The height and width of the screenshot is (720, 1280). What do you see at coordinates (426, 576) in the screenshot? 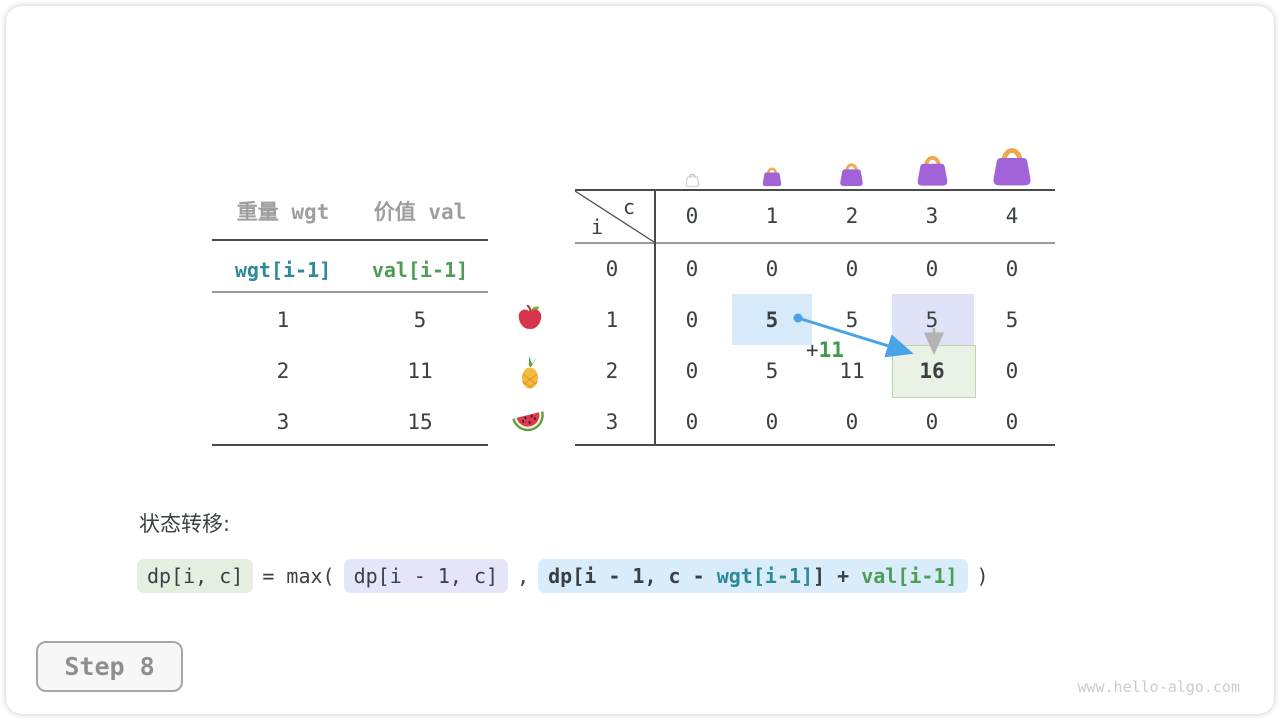
I see `formula-option1-chip: dp[i - 1, c]` at bounding box center [426, 576].